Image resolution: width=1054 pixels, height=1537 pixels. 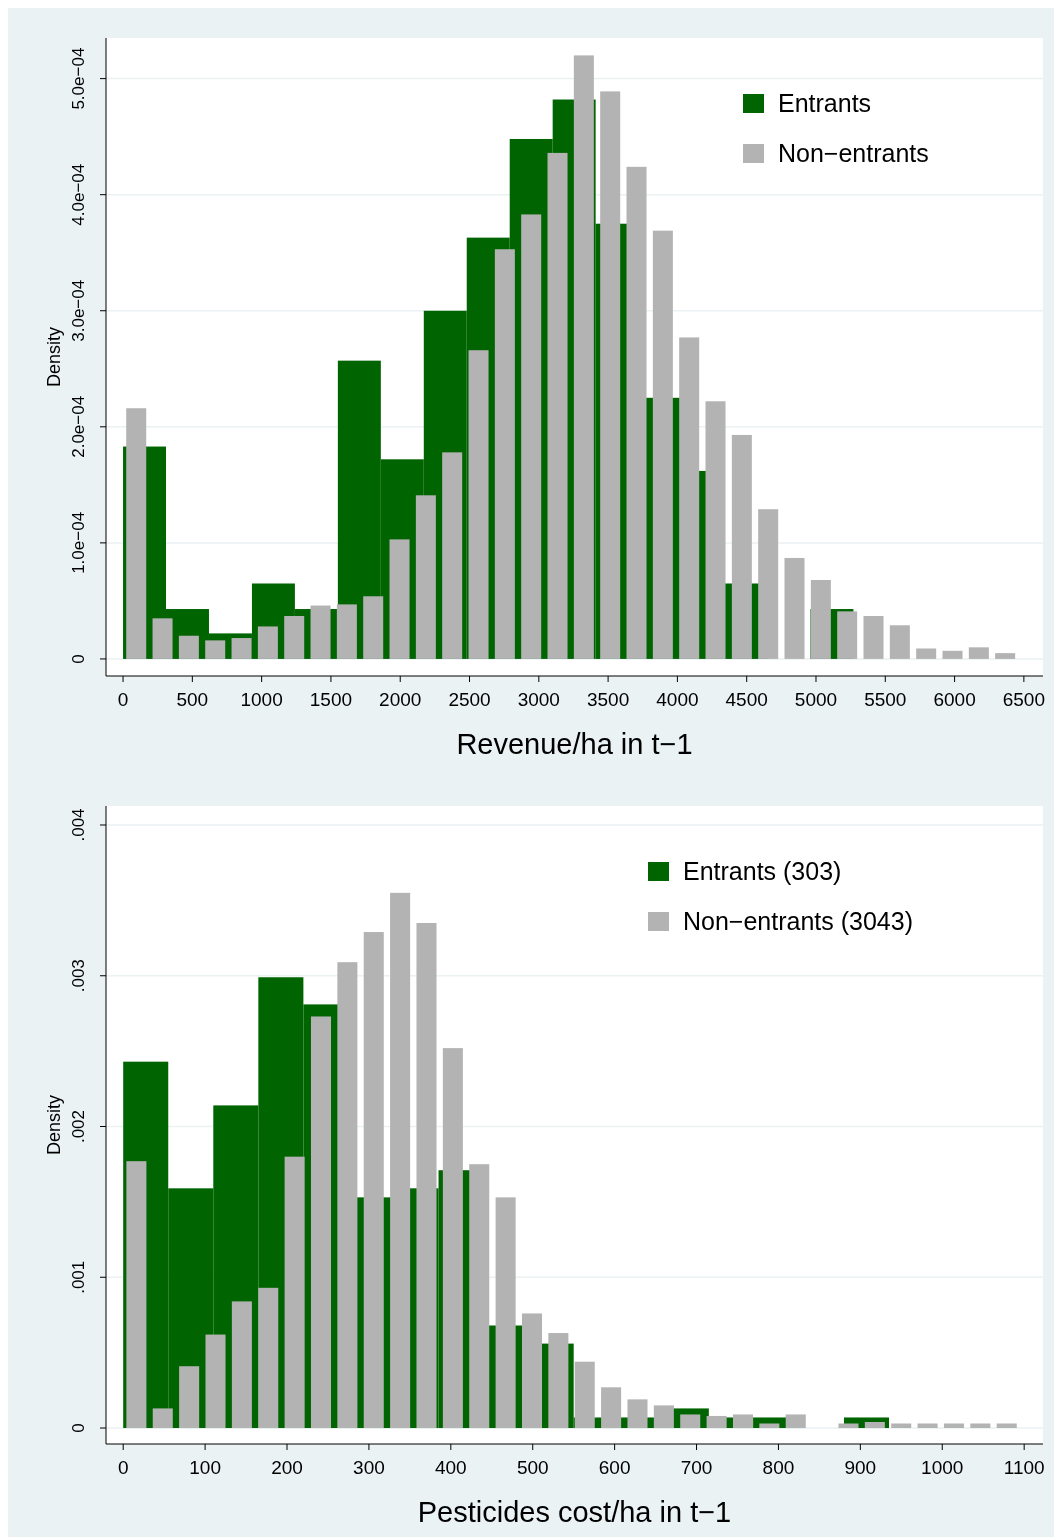 What do you see at coordinates (853, 153) in the screenshot?
I see `legend-label: Non−entrants` at bounding box center [853, 153].